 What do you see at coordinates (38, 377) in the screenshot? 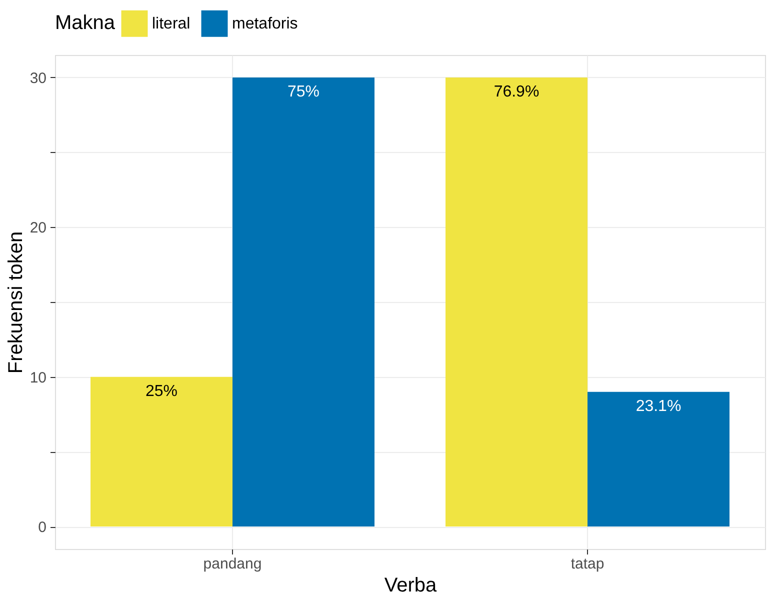
I see `y-tick-label: 10` at bounding box center [38, 377].